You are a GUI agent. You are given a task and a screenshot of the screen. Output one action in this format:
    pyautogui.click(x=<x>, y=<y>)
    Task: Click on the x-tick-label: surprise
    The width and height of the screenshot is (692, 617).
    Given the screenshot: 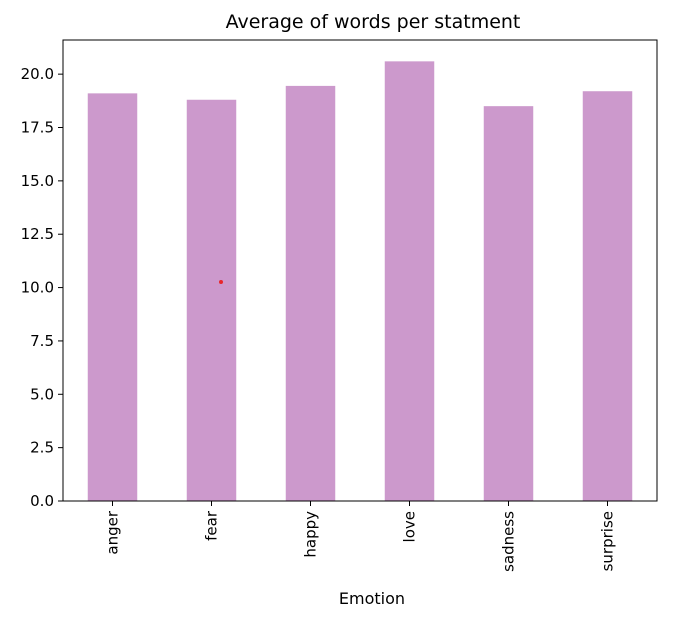 What is the action you would take?
    pyautogui.click(x=608, y=541)
    